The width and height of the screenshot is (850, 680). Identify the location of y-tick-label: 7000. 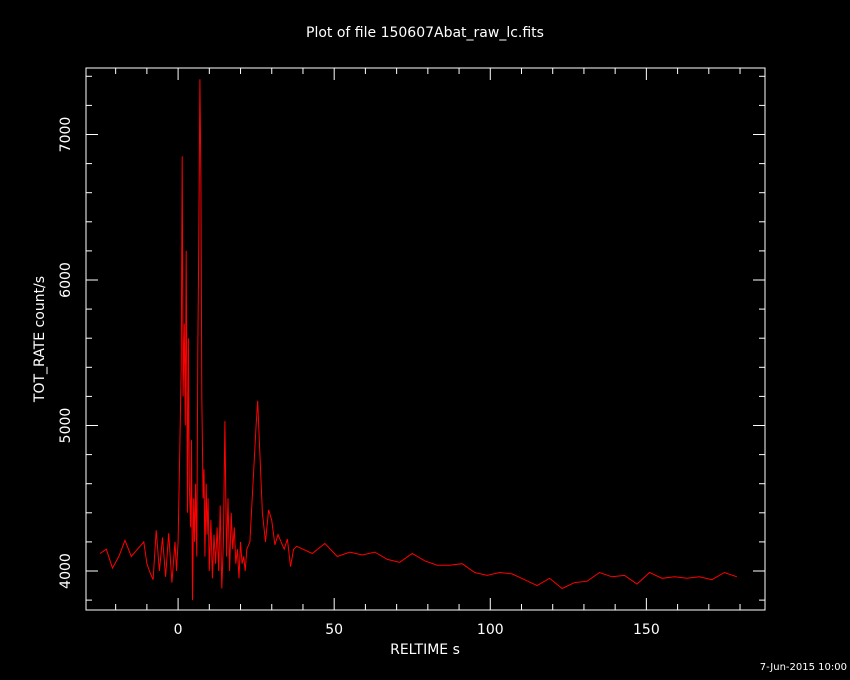
(66, 135).